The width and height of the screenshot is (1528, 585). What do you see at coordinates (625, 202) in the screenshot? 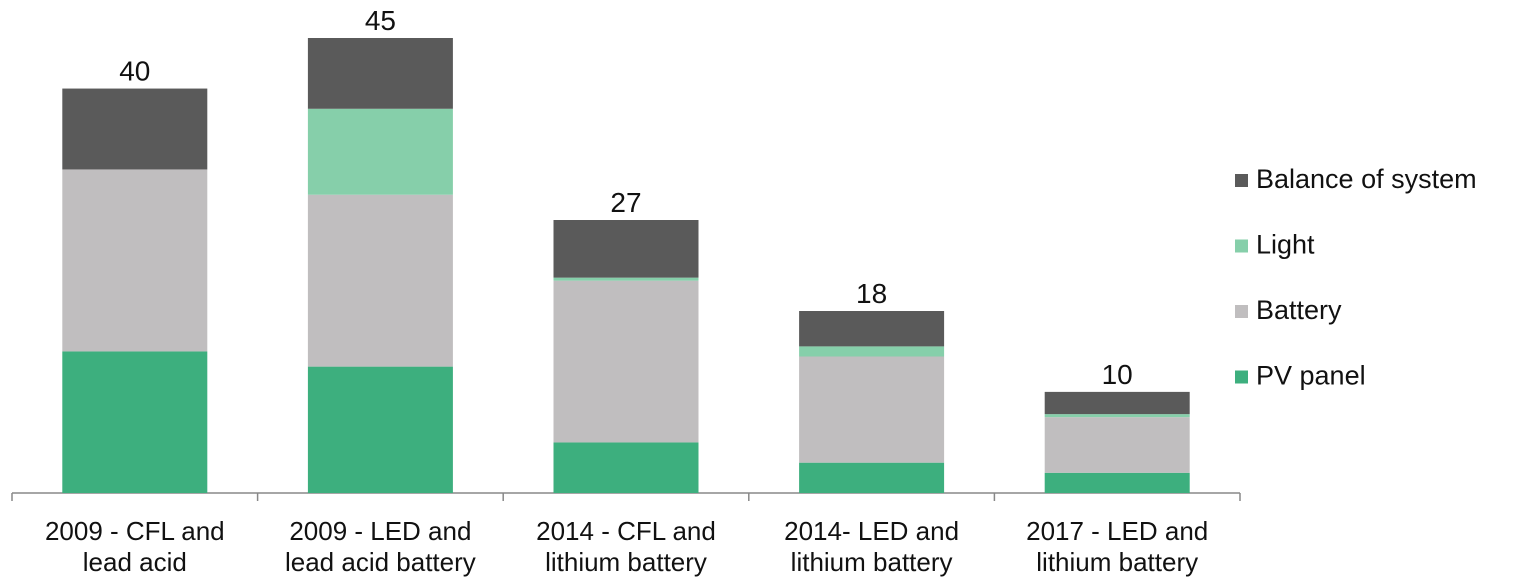
I see `total-label: 27` at bounding box center [625, 202].